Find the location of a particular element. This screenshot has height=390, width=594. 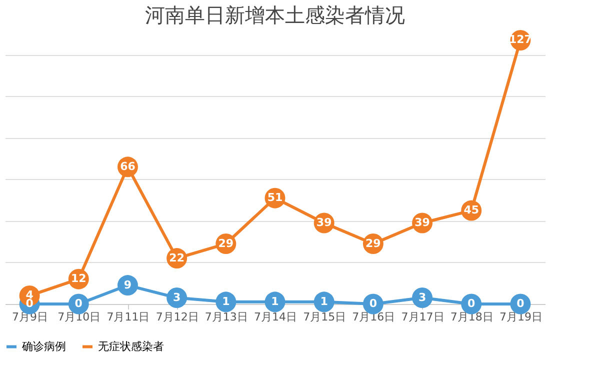

data-label: 51 is located at coordinates (275, 197).